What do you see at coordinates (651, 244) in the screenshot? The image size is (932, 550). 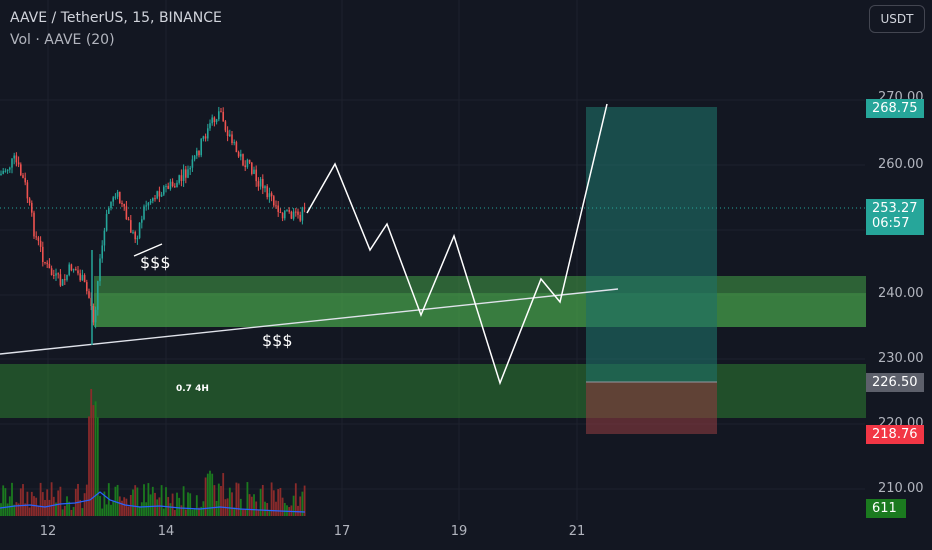 I see `target-zone` at bounding box center [651, 244].